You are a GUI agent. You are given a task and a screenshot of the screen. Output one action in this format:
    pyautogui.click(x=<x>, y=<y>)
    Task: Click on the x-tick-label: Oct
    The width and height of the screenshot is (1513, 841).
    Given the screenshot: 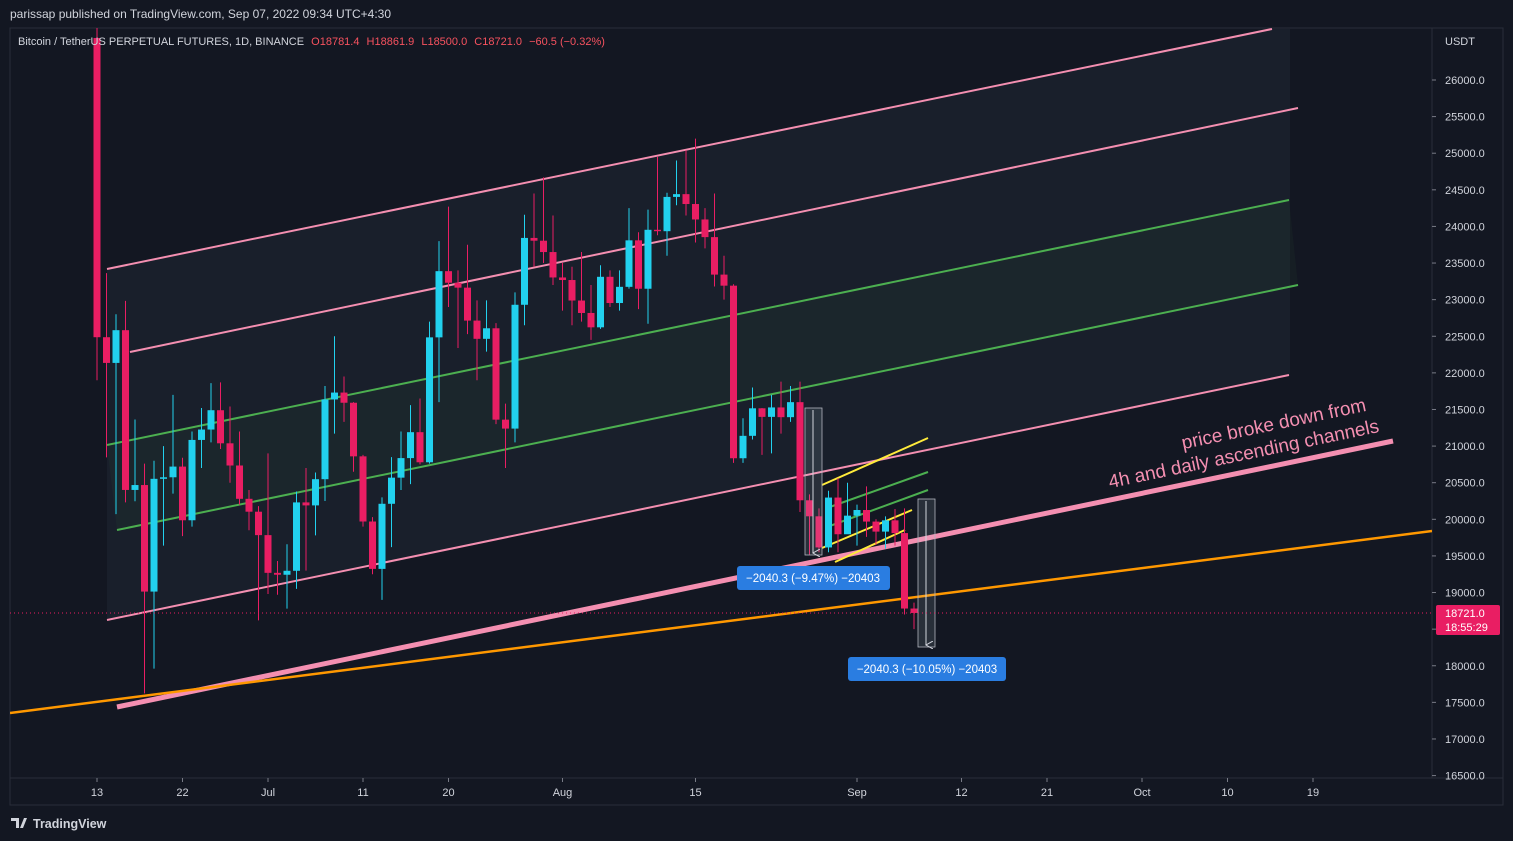 What is the action you would take?
    pyautogui.click(x=1141, y=793)
    